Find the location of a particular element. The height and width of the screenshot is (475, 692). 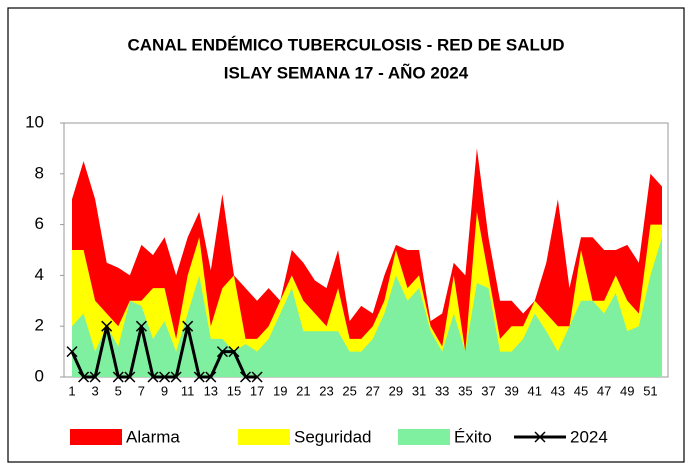

x-tick-label: 31 is located at coordinates (419, 390).